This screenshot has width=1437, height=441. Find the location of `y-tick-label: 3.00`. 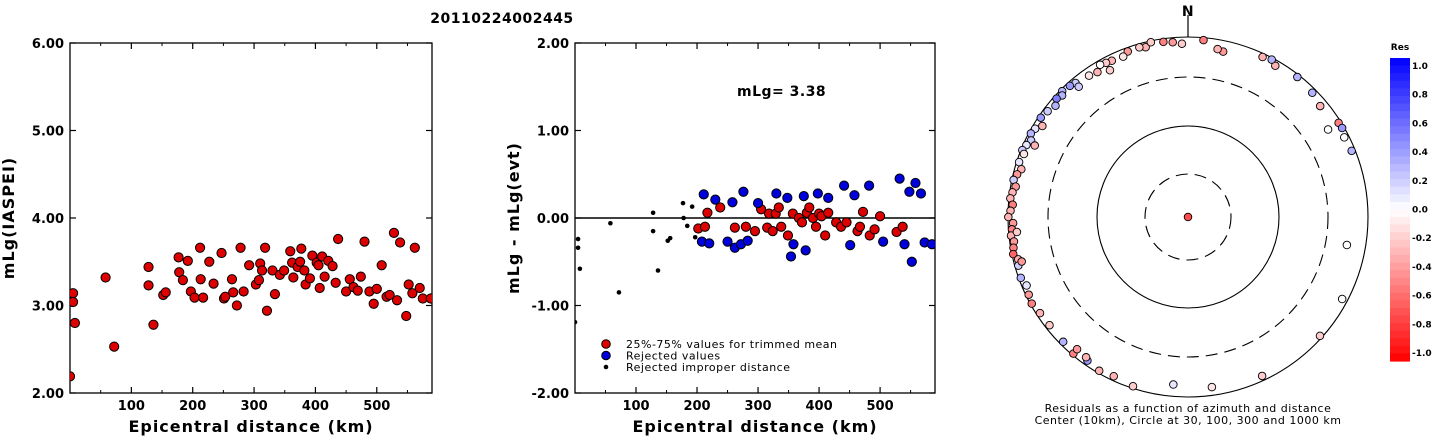

y-tick-label: 3.00 is located at coordinates (48, 307).